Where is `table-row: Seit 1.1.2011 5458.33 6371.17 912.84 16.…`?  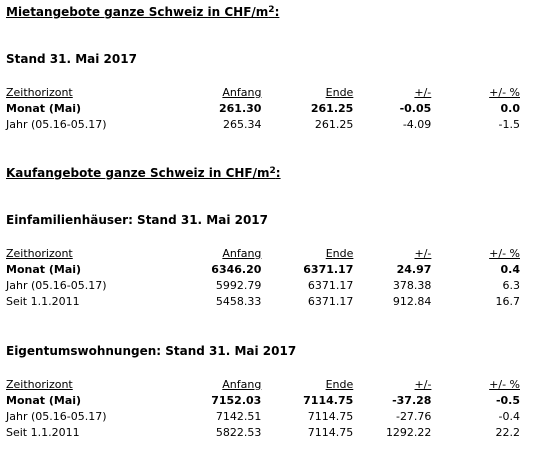
table-row: Seit 1.1.2011 5458.33 6371.17 912.84 16.… is located at coordinates (266, 302).